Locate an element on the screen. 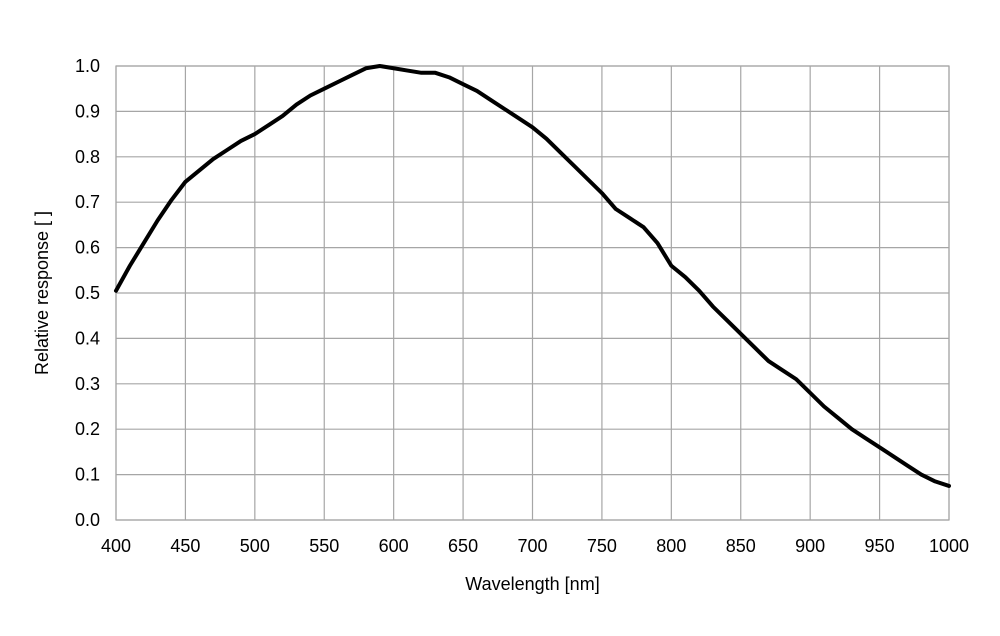 This screenshot has width=1000, height=636. y-axis-label: Relative response [ ] is located at coordinates (42, 293).